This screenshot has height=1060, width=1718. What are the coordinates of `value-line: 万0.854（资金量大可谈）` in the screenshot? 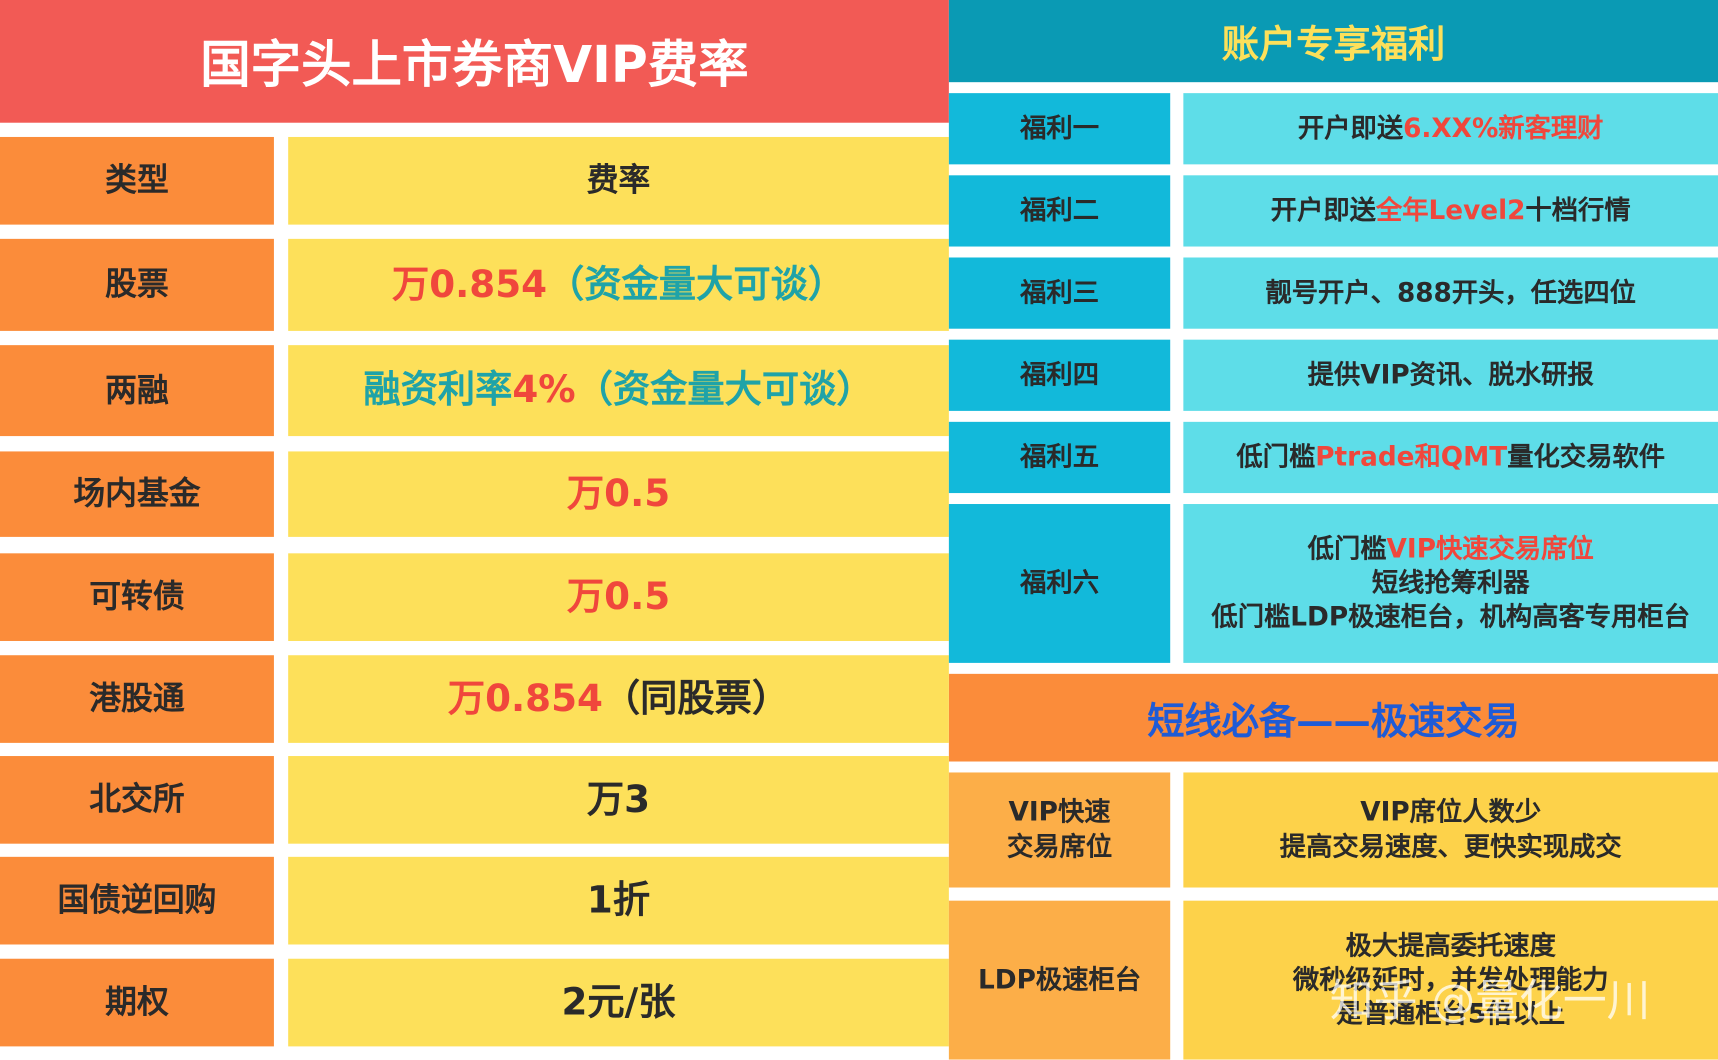 It's located at (618, 285).